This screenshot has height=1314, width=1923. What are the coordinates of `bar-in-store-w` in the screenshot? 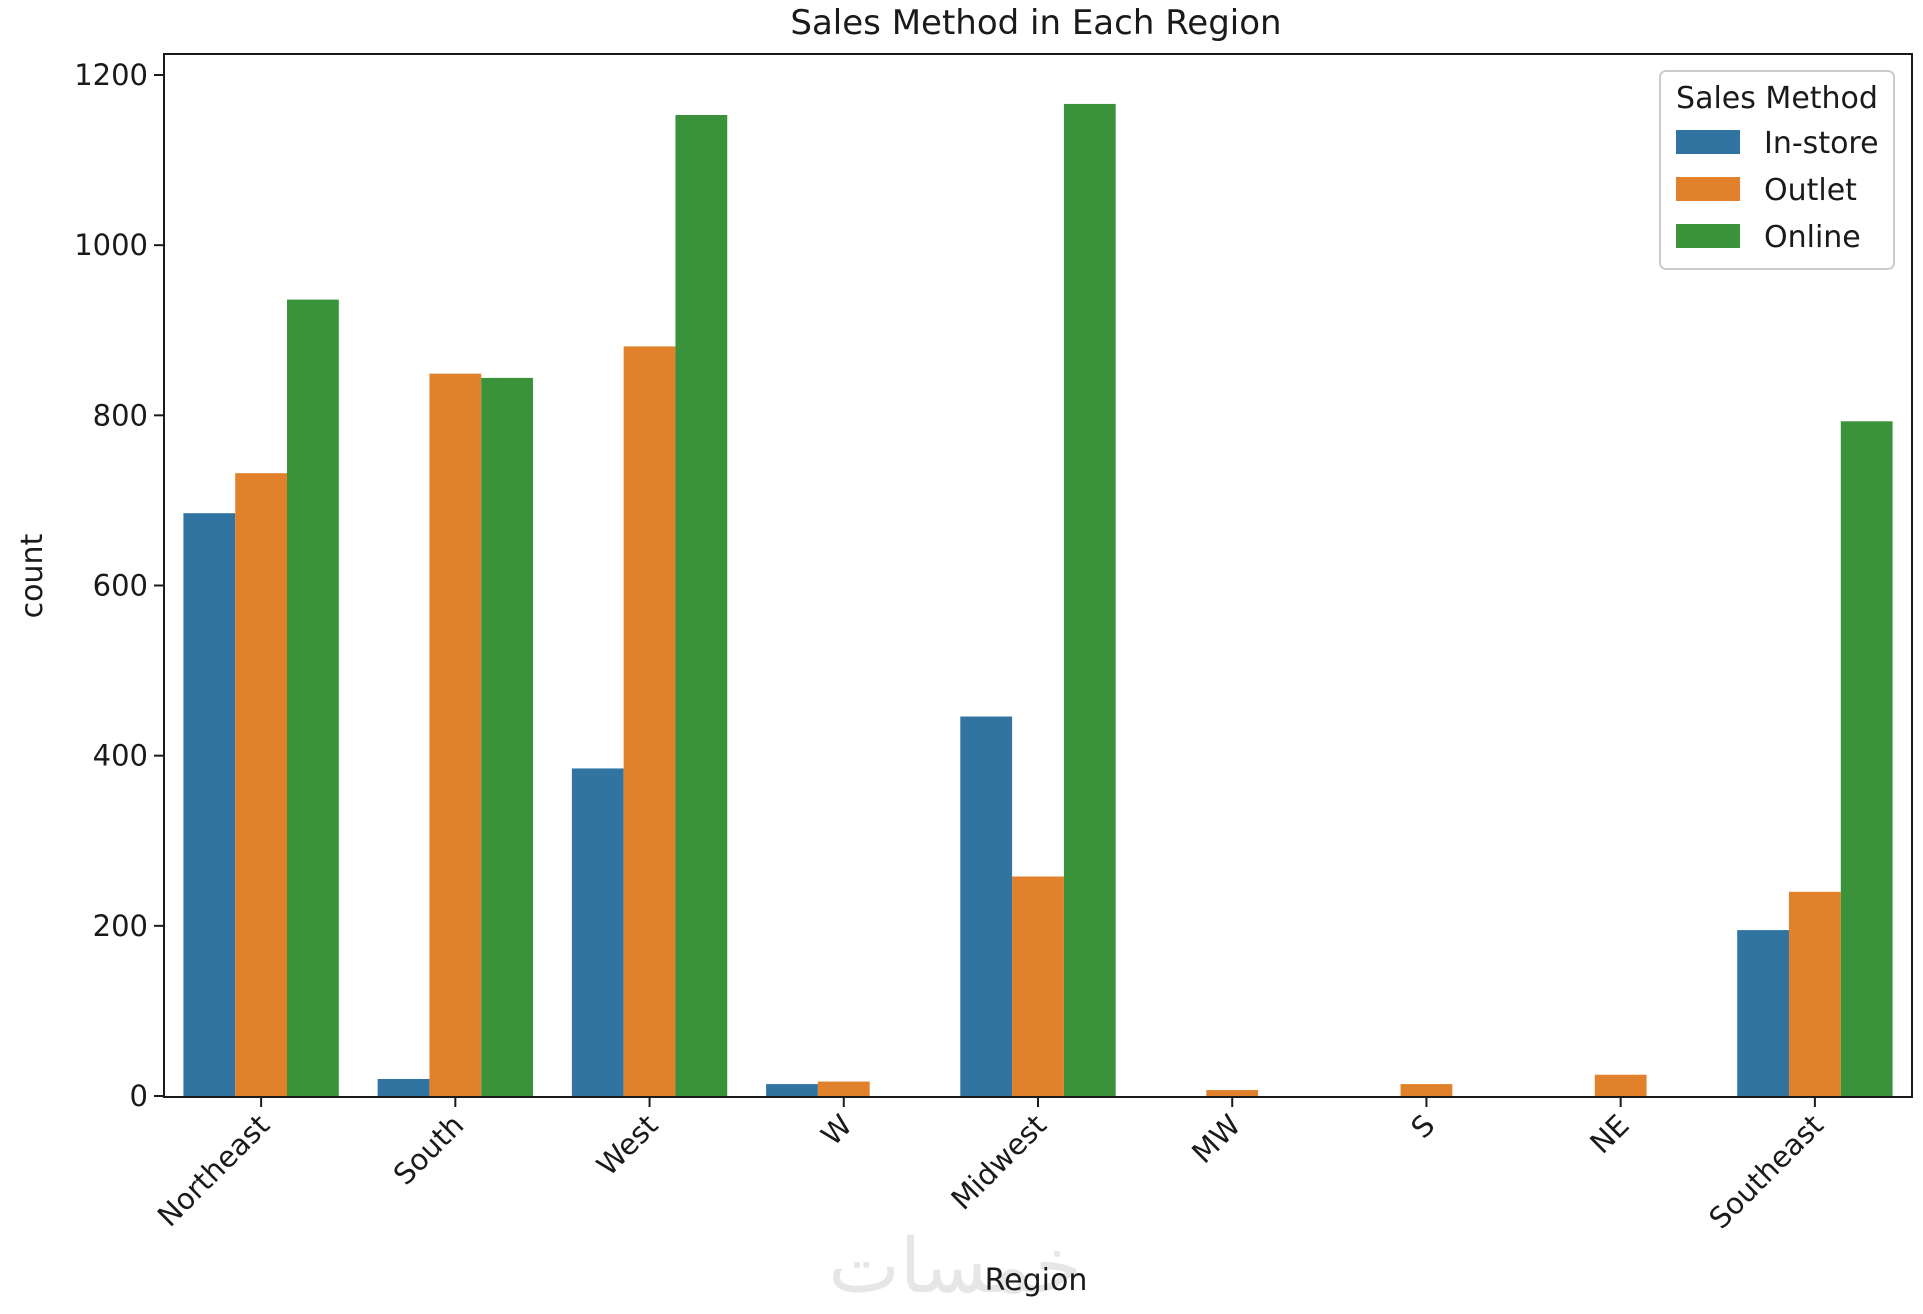 It's located at (792, 1090).